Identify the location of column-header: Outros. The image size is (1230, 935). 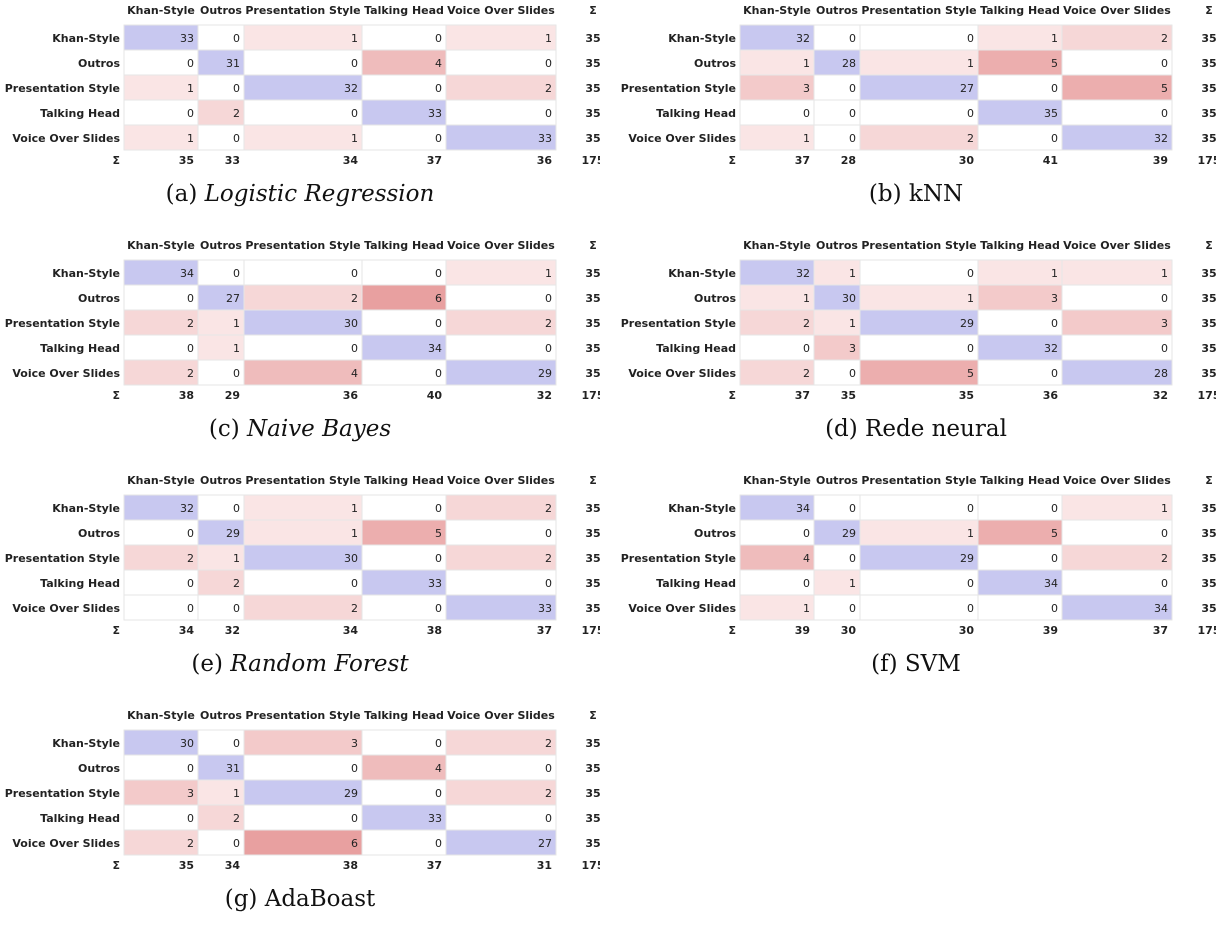
(221, 480).